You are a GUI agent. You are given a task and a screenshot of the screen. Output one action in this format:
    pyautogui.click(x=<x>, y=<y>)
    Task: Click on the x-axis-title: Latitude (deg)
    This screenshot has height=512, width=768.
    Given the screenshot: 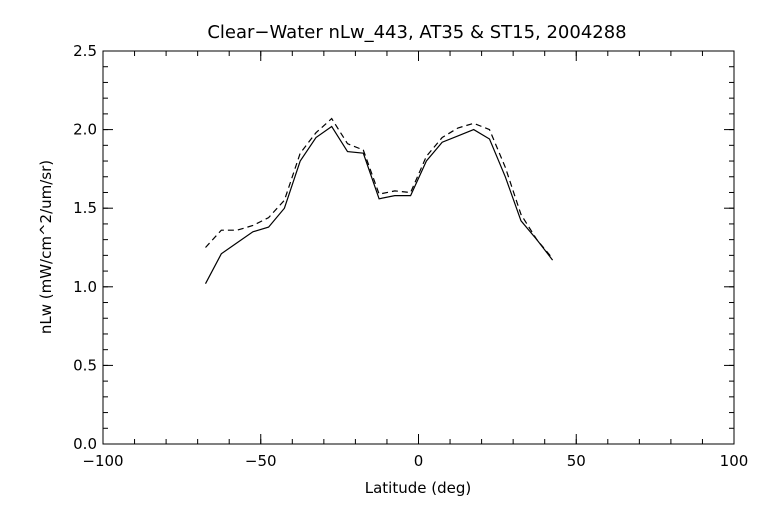 What is the action you would take?
    pyautogui.click(x=418, y=488)
    